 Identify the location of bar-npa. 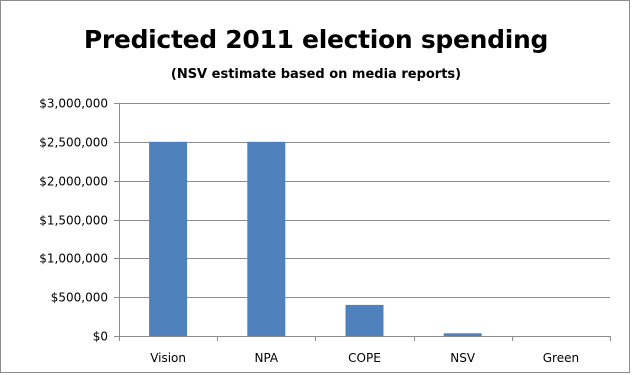
(266, 238).